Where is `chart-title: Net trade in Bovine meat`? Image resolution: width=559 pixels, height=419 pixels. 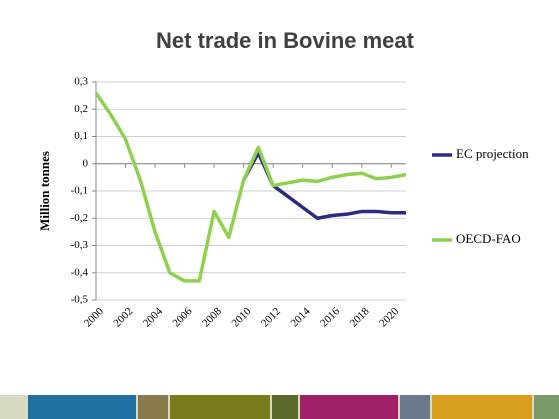
chart-title: Net trade in Bovine meat is located at coordinates (285, 40).